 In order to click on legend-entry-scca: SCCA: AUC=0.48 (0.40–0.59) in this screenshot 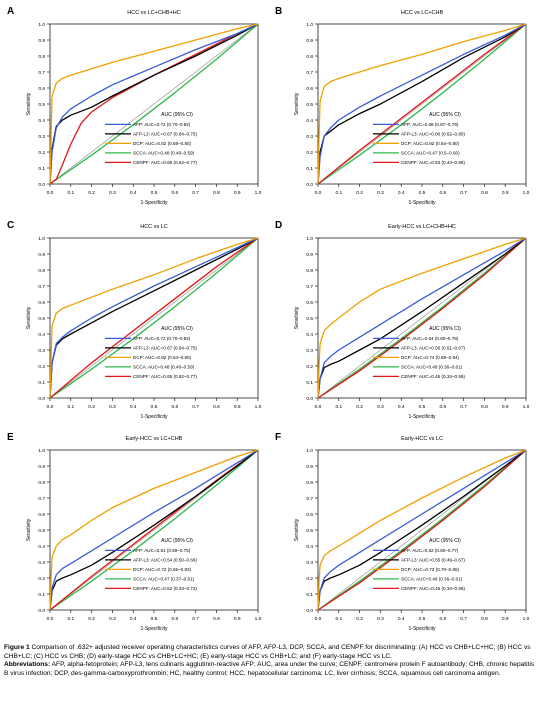, I will do `click(164, 367)`.